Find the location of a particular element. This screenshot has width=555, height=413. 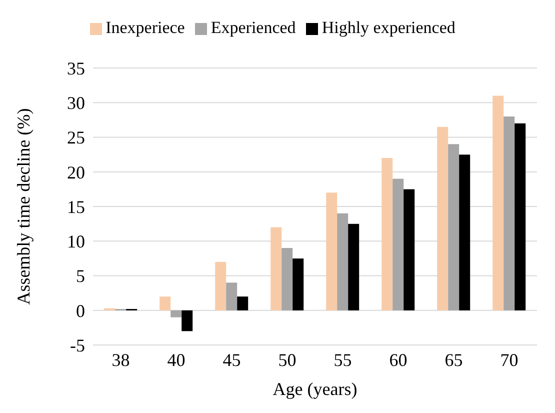

x-tick-label: 55 is located at coordinates (343, 360).